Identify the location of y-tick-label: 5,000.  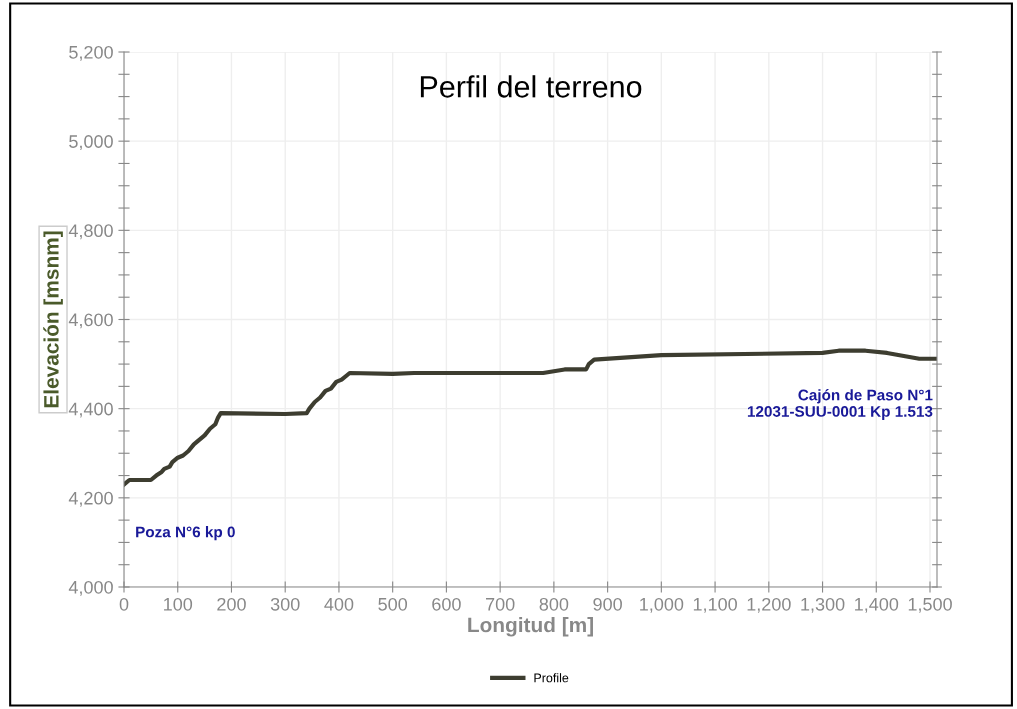
(91, 143).